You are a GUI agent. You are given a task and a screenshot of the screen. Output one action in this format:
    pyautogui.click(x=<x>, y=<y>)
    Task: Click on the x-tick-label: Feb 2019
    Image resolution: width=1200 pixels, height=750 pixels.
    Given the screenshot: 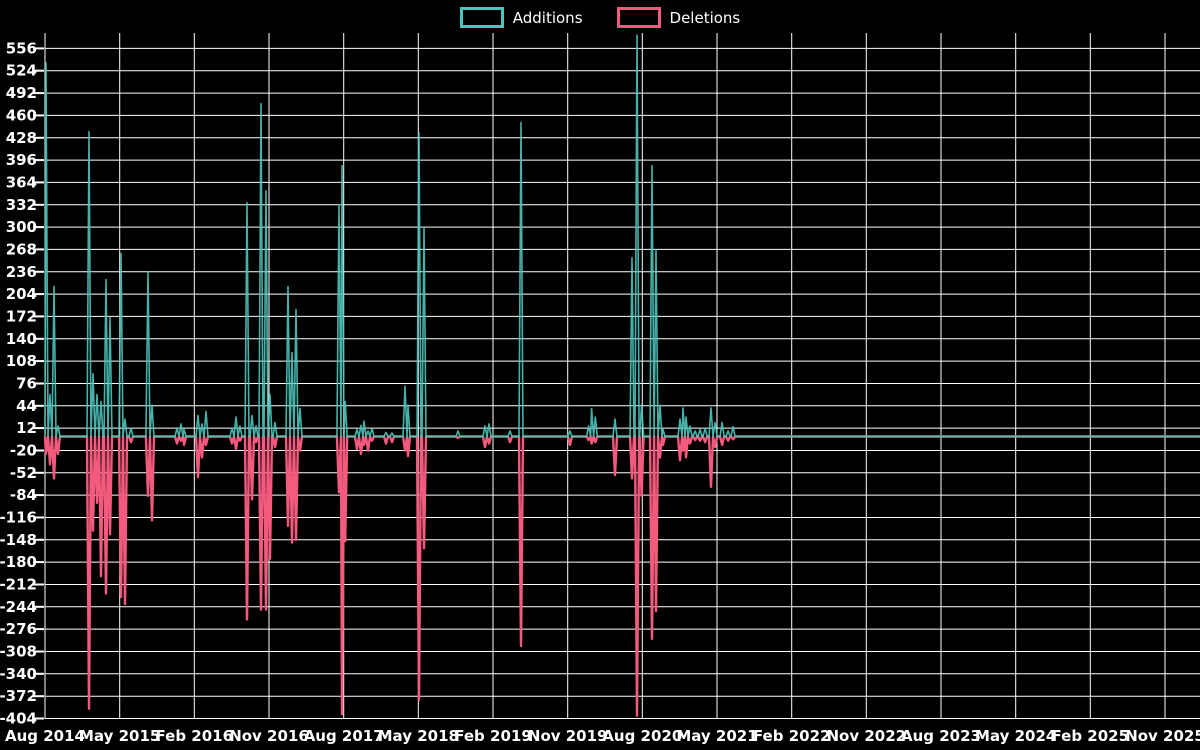 What is the action you would take?
    pyautogui.click(x=493, y=736)
    